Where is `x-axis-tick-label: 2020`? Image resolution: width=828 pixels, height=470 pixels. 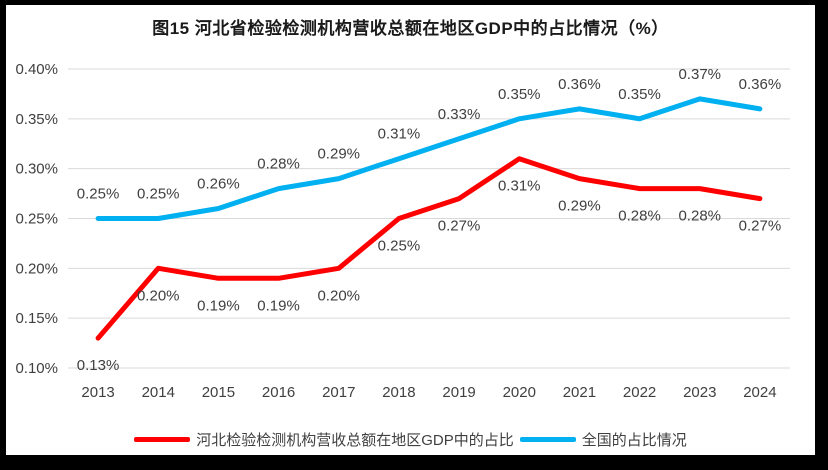 x-axis-tick-label: 2020 is located at coordinates (519, 392).